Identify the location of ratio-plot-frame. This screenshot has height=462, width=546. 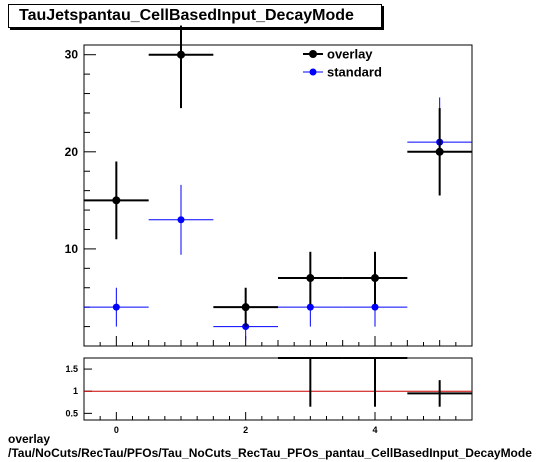
(278, 389).